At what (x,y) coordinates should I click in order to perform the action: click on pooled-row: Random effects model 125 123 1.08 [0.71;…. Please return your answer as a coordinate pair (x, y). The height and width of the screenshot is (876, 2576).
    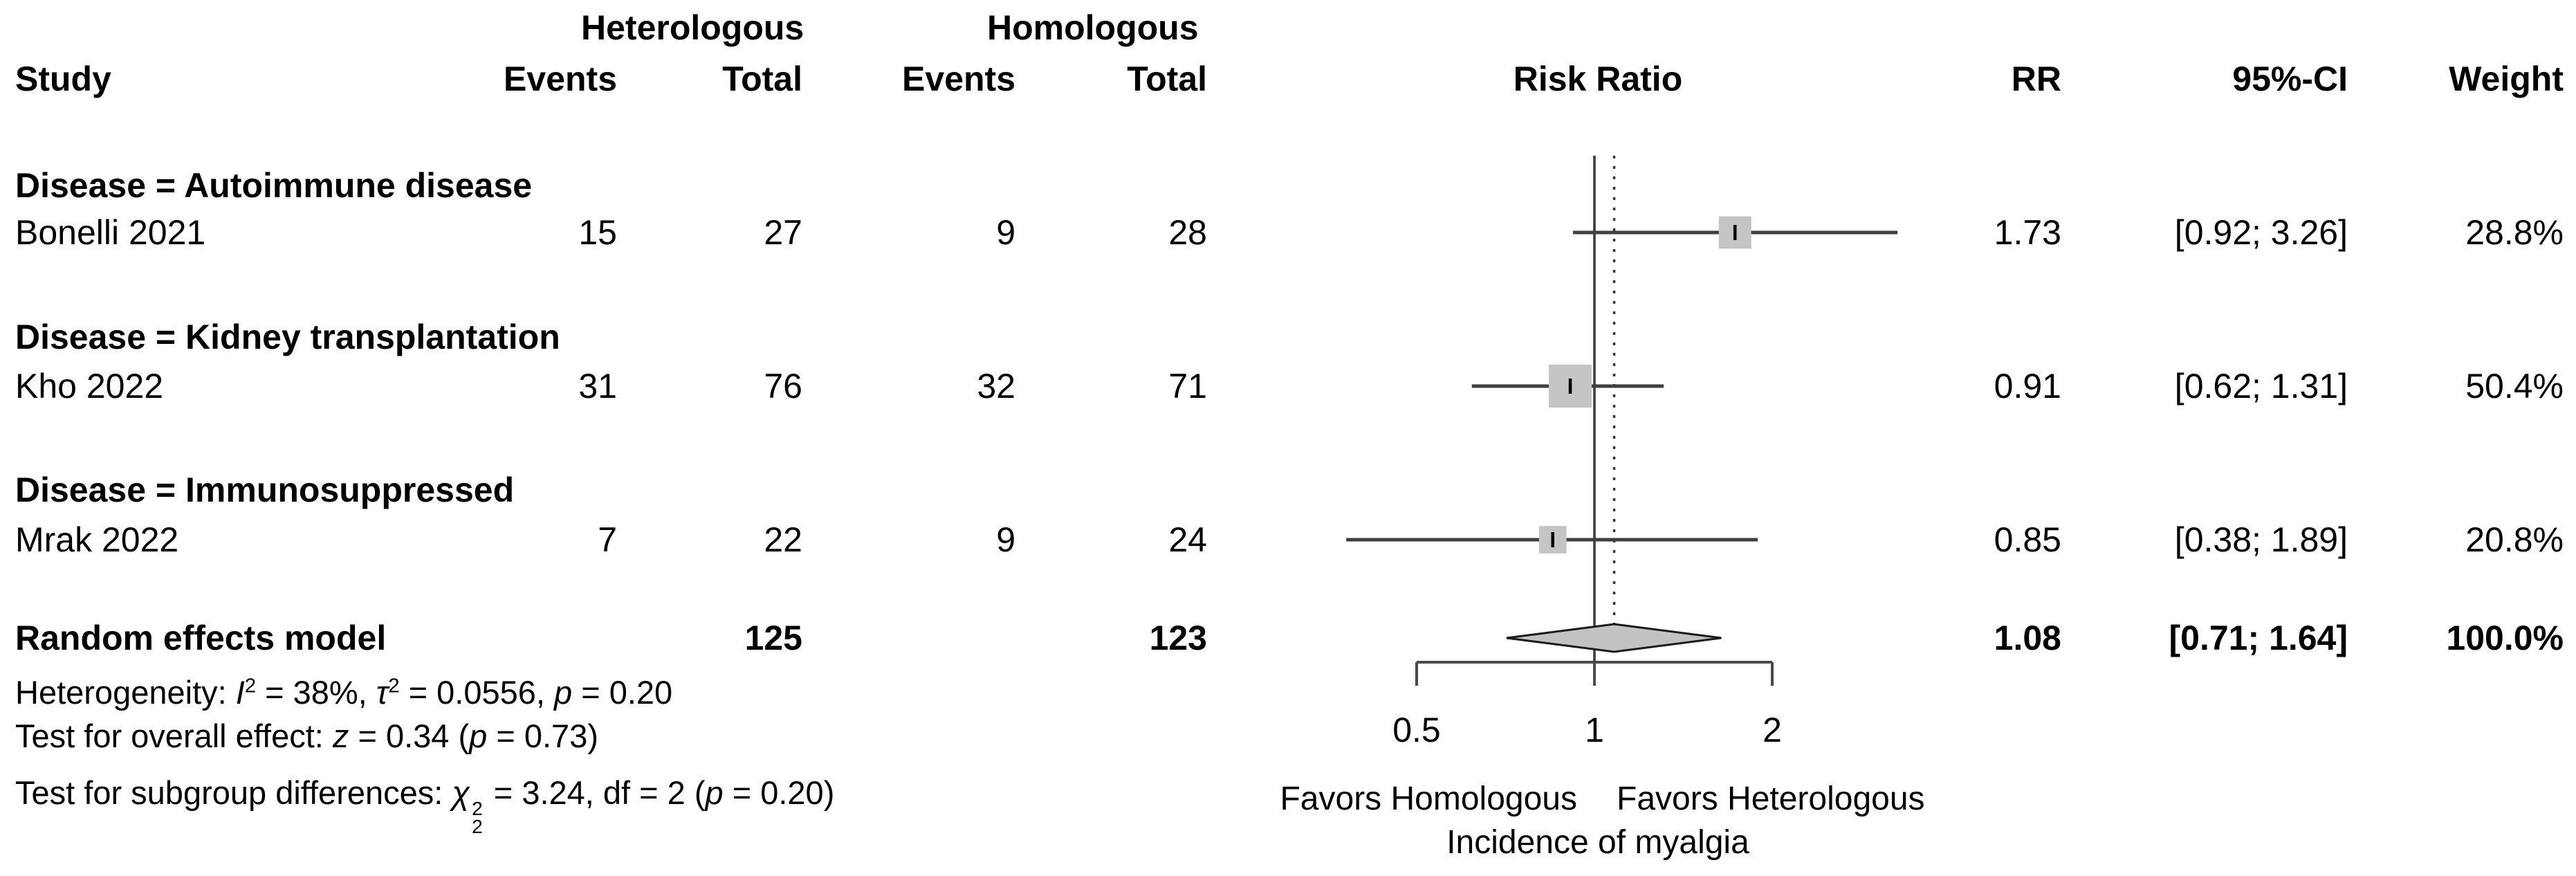
    Looking at the image, I should click on (1288, 638).